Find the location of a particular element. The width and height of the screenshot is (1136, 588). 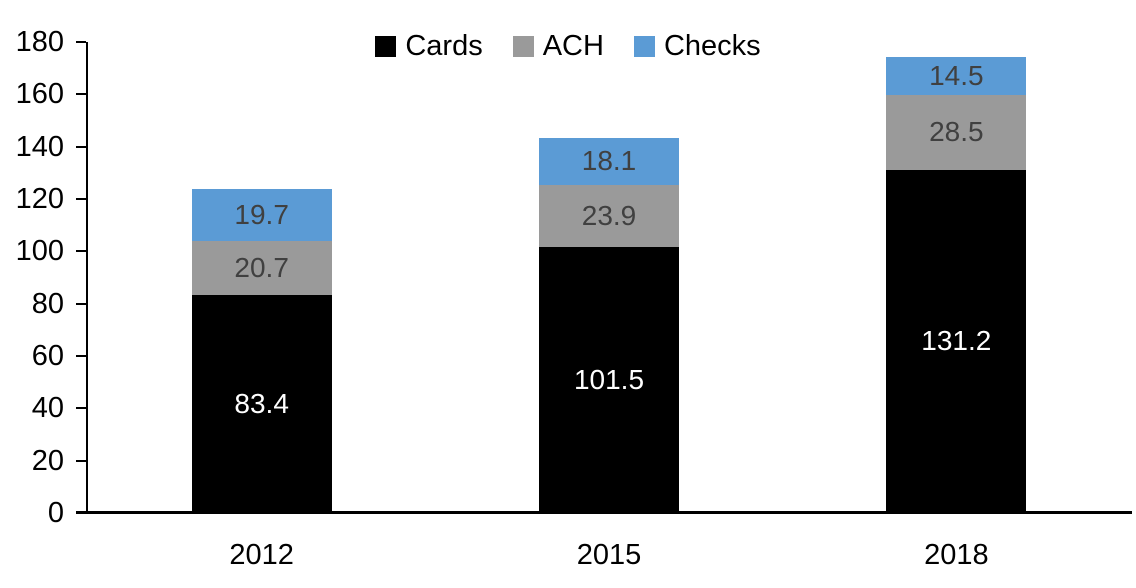

y-axis-tick-label: 0 is located at coordinates (55, 513).